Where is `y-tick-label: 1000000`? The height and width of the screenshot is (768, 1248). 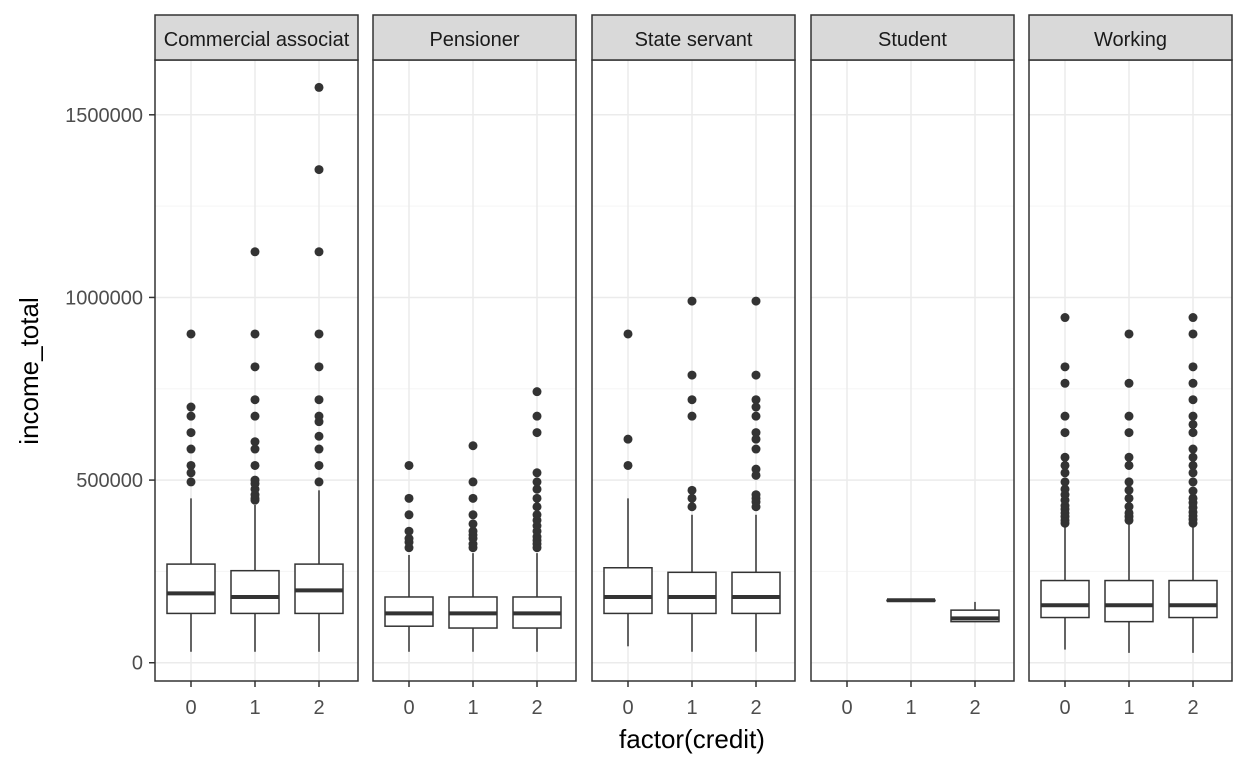
y-tick-label: 1000000 is located at coordinates (104, 298).